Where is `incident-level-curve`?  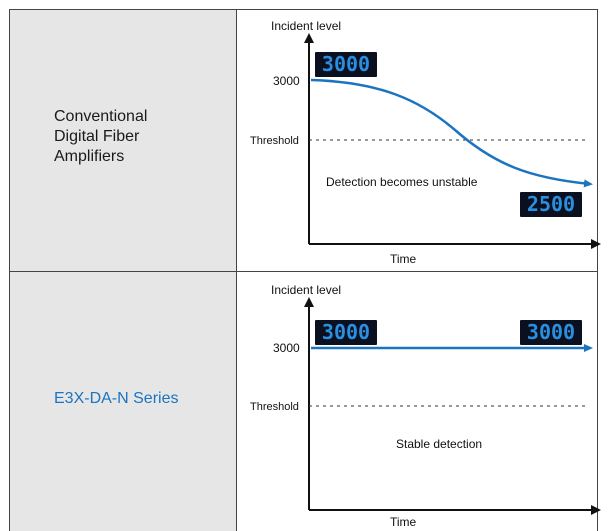
incident-level-curve is located at coordinates (451, 133).